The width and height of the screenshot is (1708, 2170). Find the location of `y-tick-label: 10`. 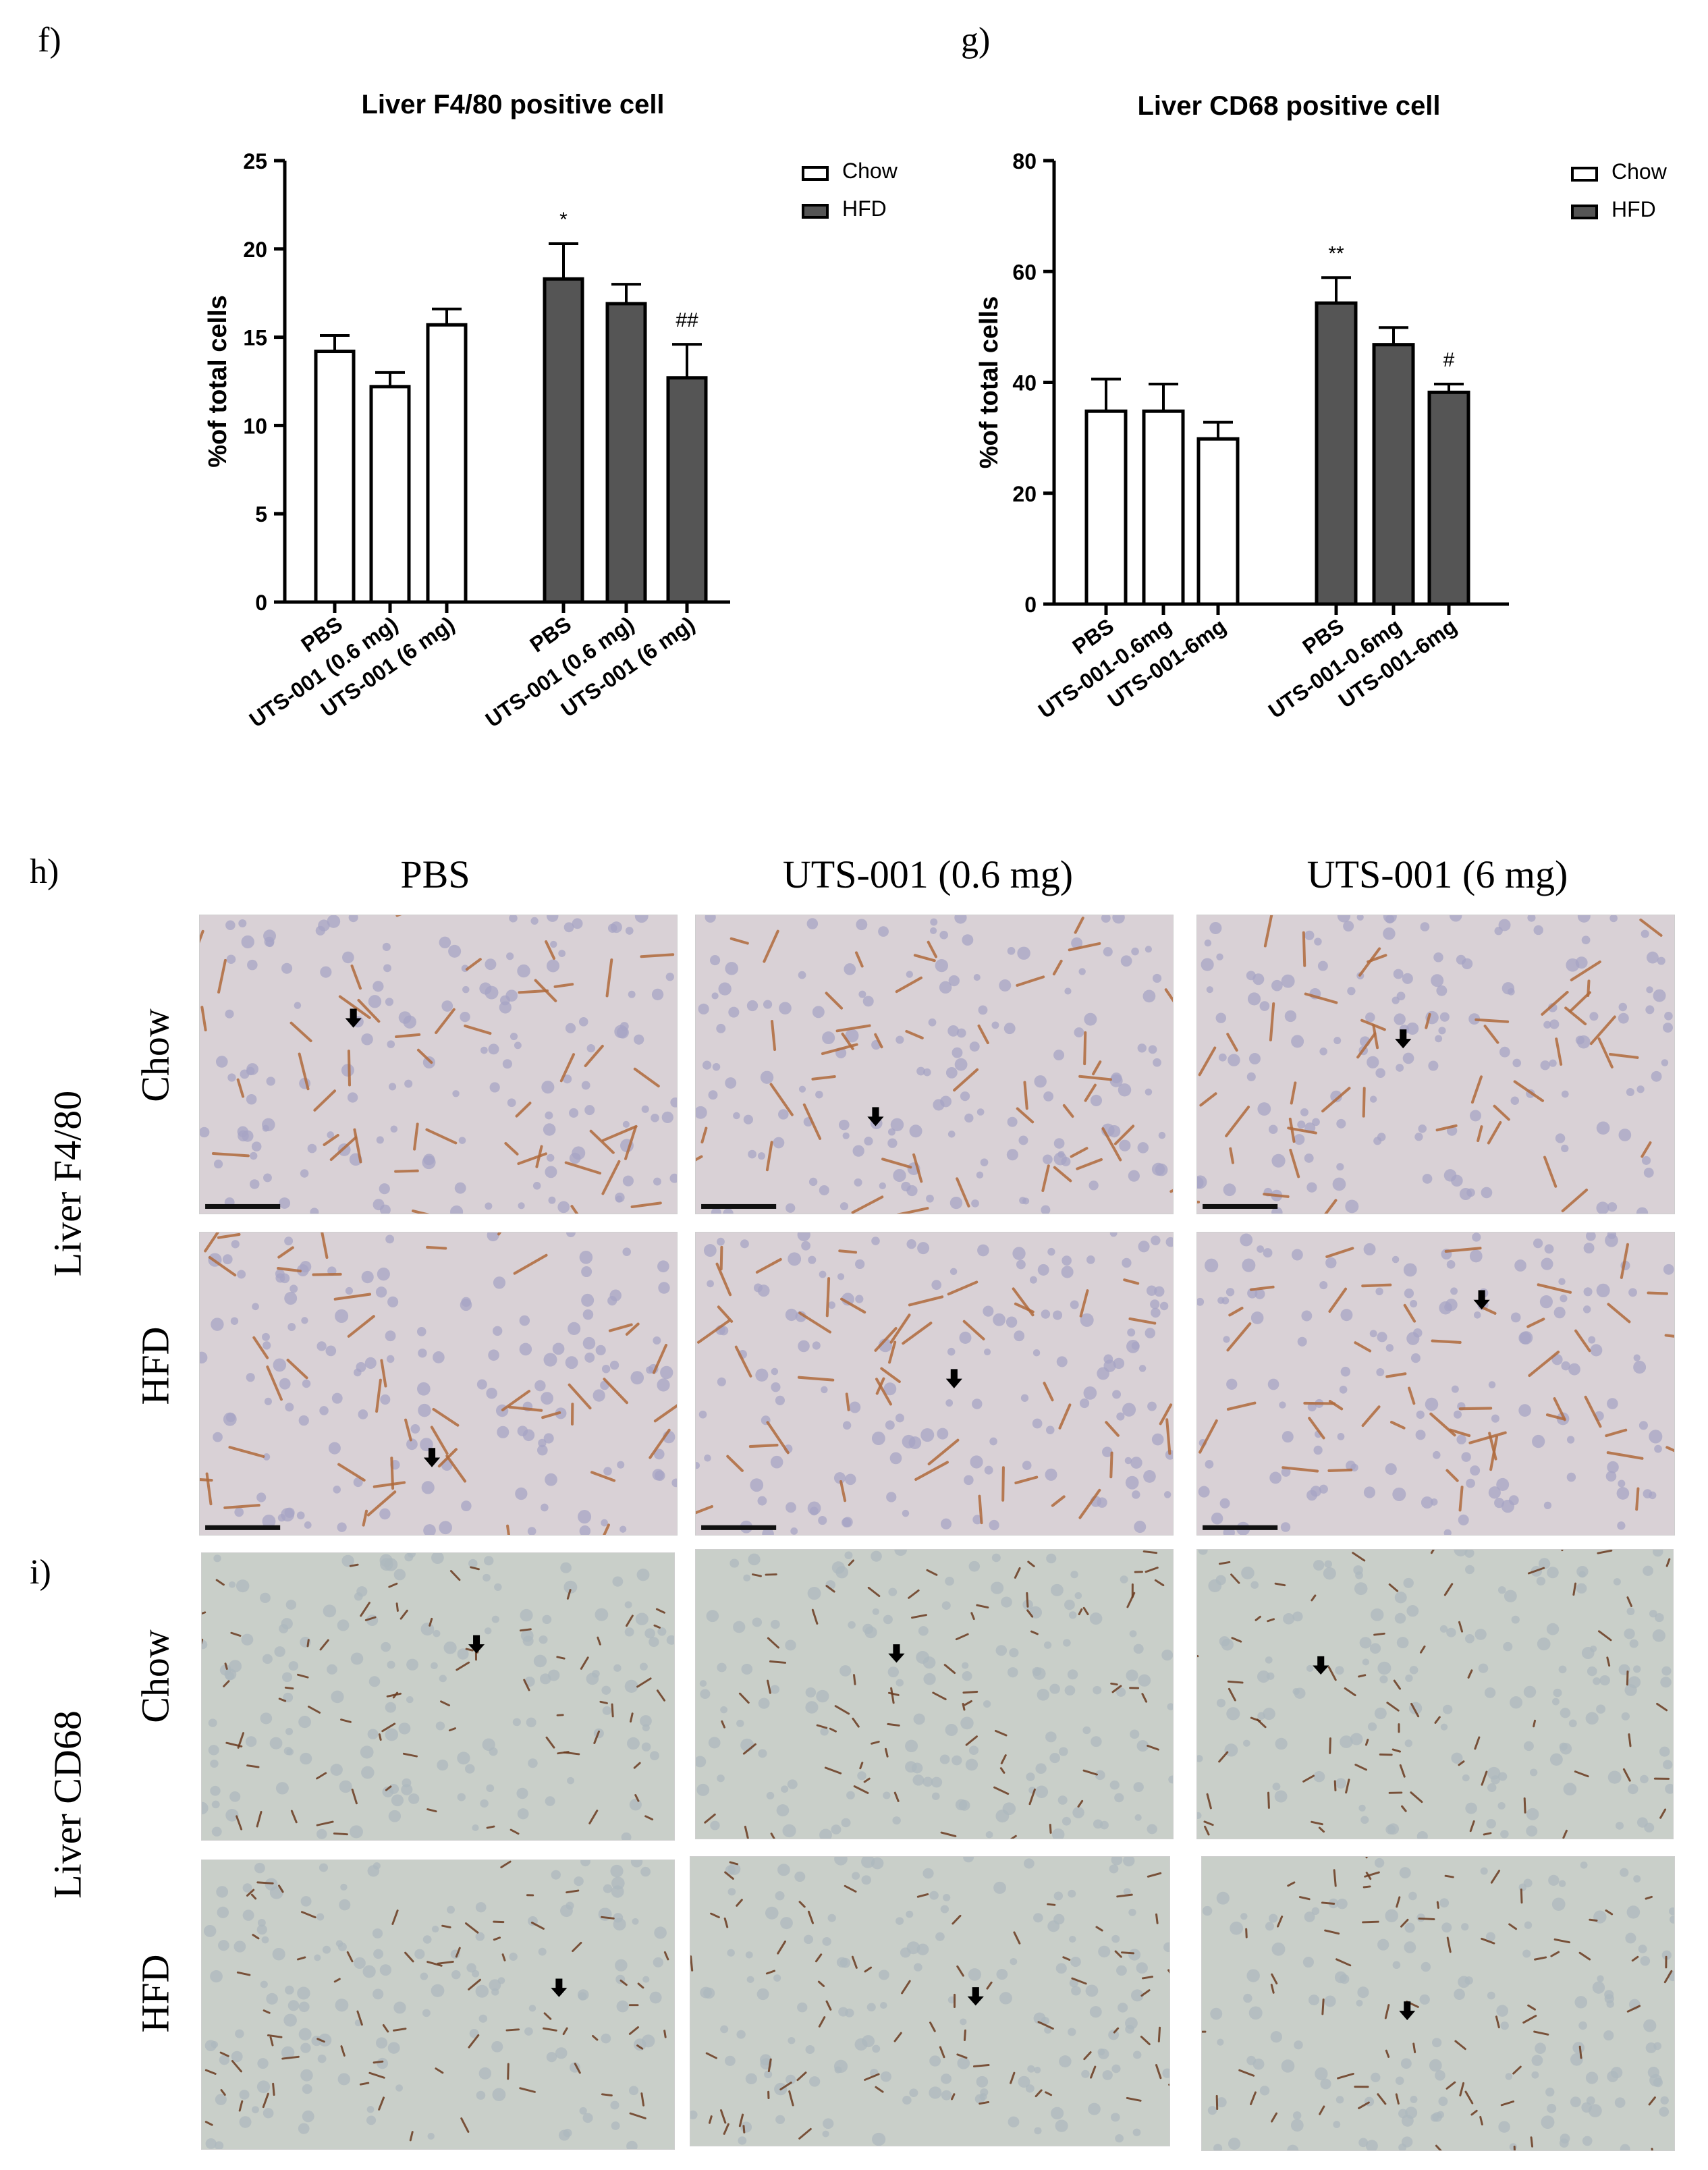

y-tick-label: 10 is located at coordinates (255, 426).